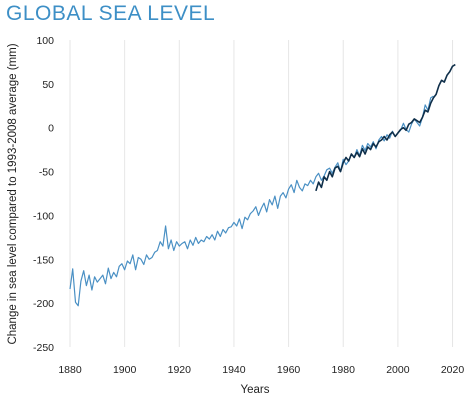 Image resolution: width=474 pixels, height=405 pixels. Describe the element at coordinates (70, 370) in the screenshot. I see `x-tick-1880: 1880` at that location.